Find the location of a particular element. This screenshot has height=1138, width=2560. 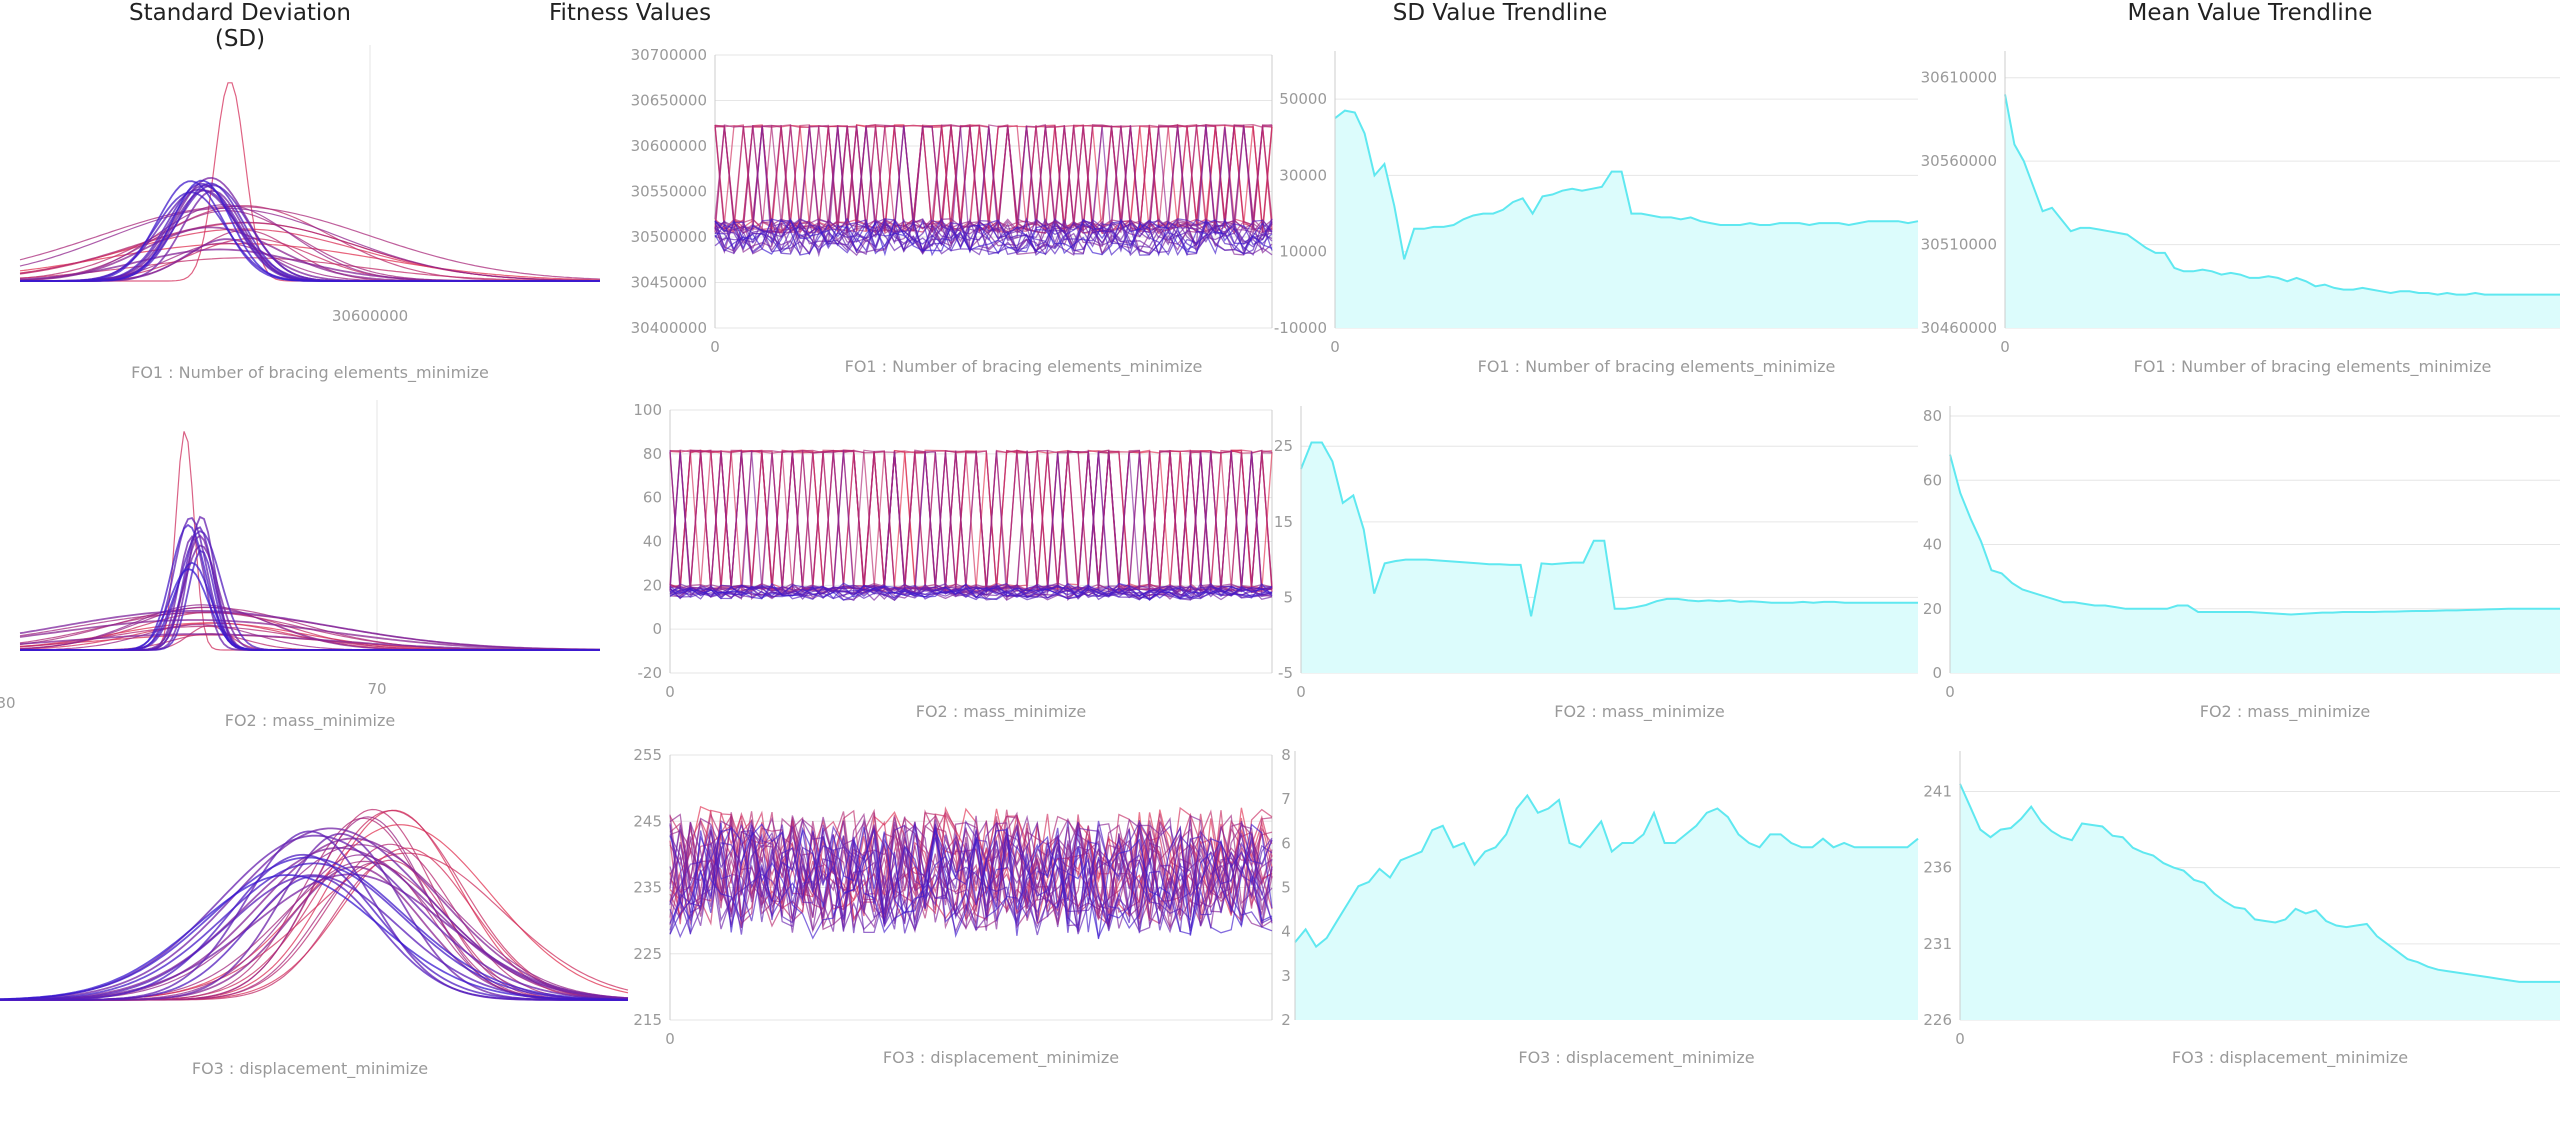

fo1-sd-trend-ytick: 30000 is located at coordinates (1303, 175).